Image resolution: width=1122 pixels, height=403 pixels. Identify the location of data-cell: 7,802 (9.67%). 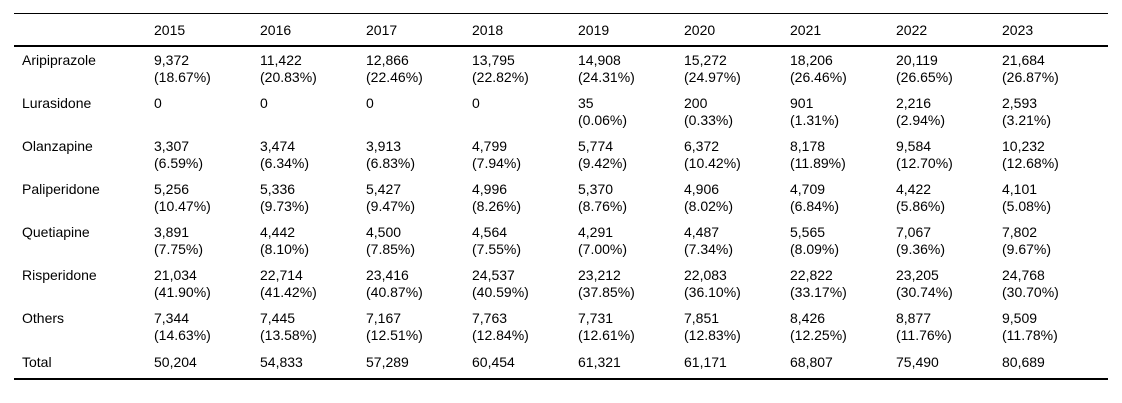
(1055, 240).